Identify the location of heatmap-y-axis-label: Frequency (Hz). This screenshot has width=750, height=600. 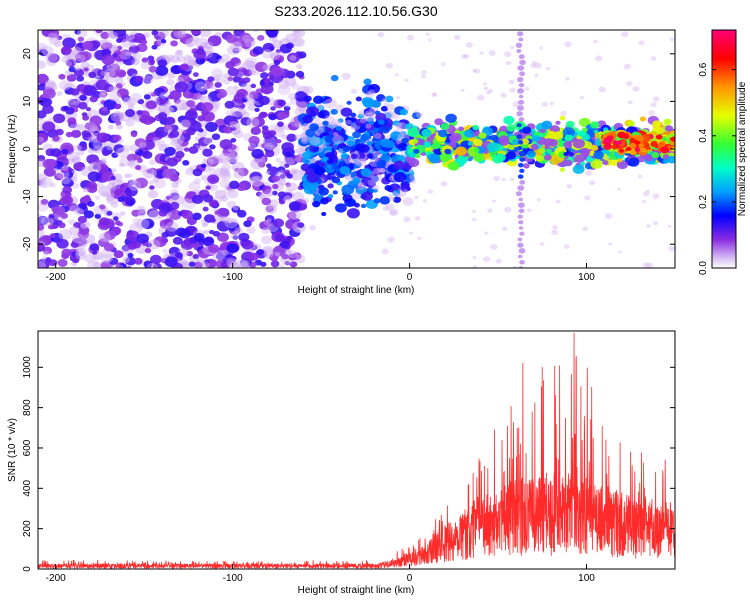
(12, 149).